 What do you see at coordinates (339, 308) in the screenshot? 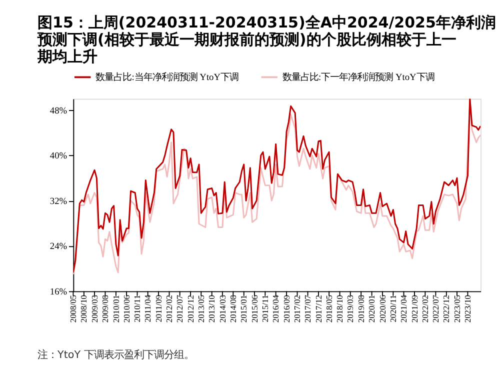
I see `x-tick-label: 2018/10` at bounding box center [339, 308].